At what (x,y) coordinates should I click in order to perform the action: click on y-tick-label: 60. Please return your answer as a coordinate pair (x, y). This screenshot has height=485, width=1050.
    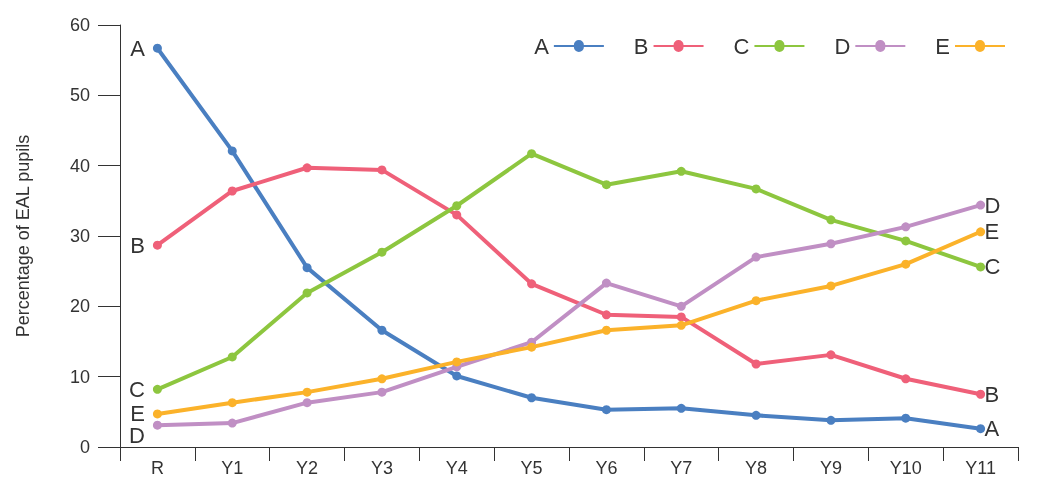
    Looking at the image, I should click on (79, 25).